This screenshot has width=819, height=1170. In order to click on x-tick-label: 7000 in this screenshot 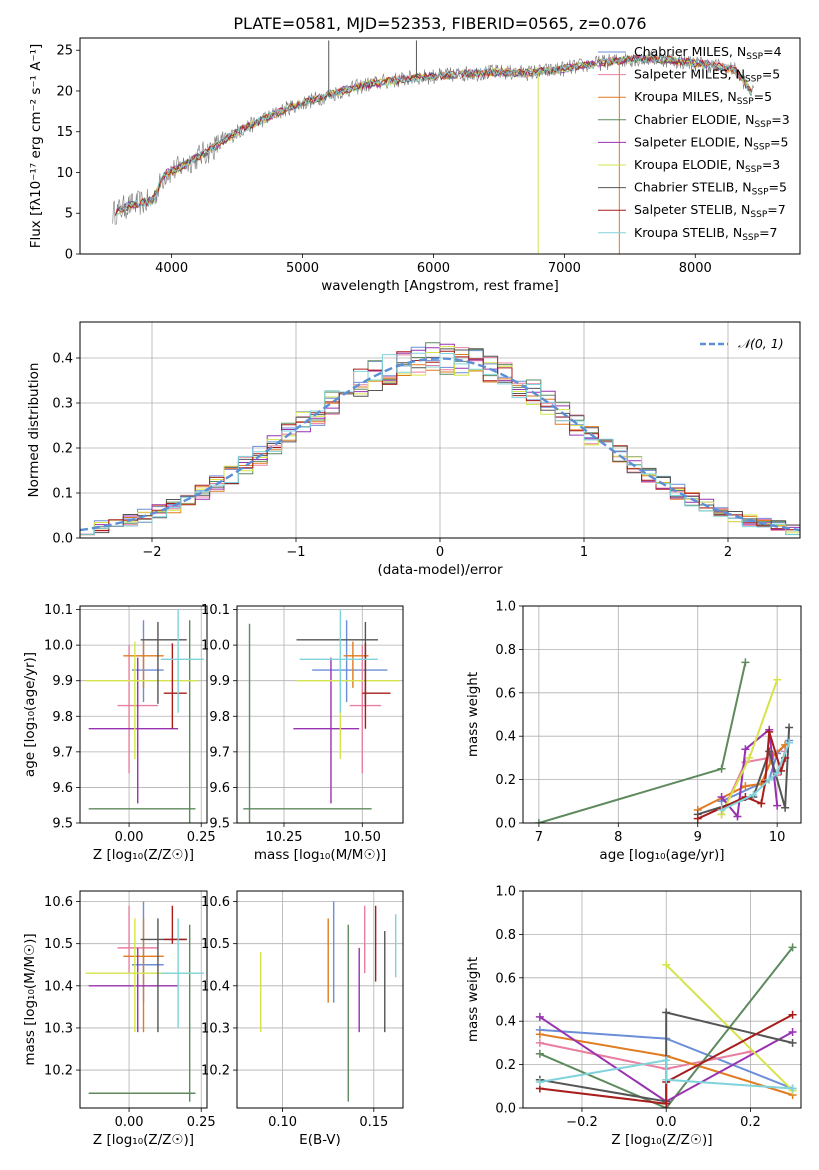, I will do `click(564, 268)`.